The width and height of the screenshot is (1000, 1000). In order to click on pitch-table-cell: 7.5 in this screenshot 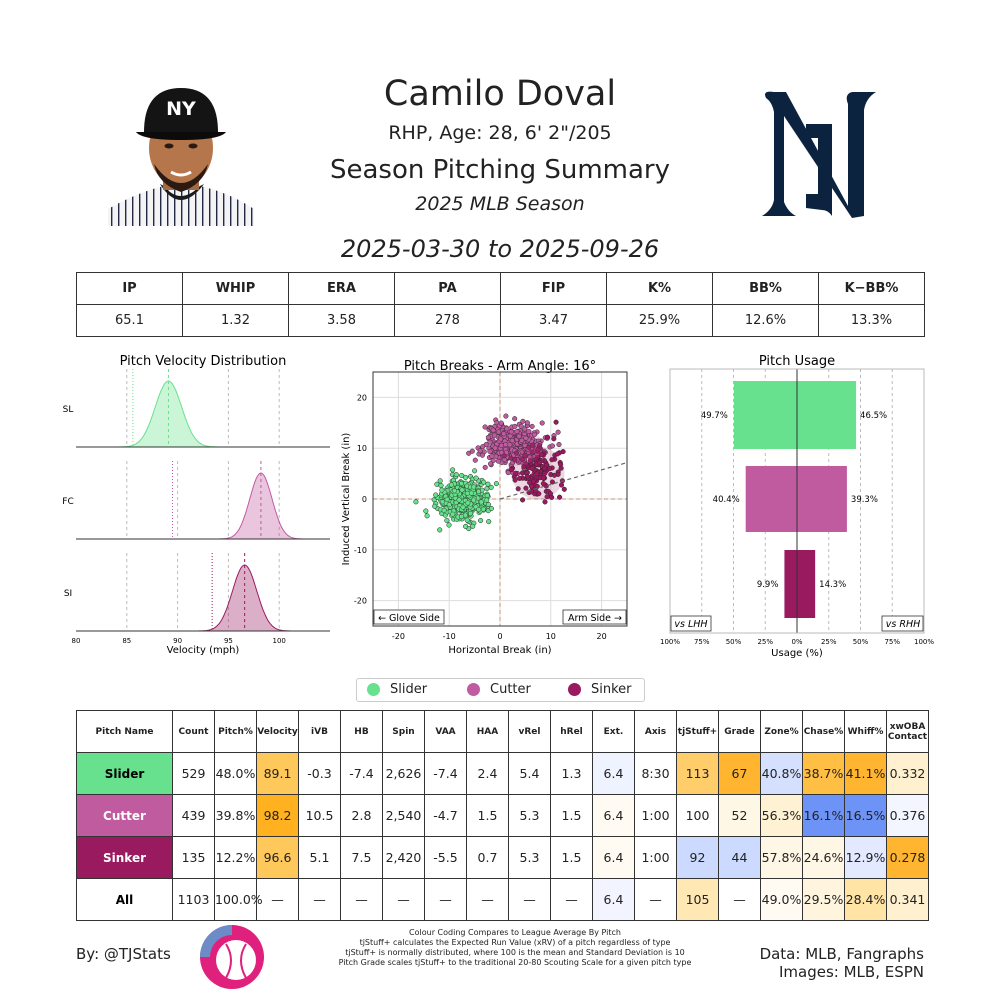, I will do `click(361, 857)`.